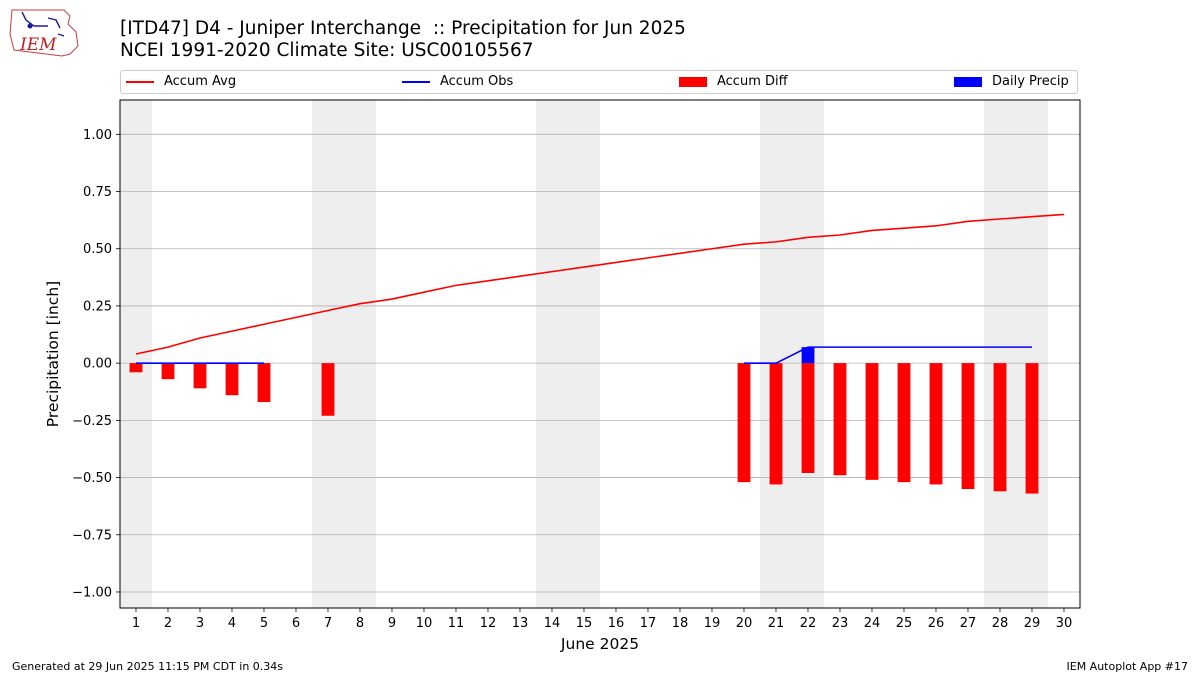 This screenshot has height=675, width=1200. Describe the element at coordinates (97, 249) in the screenshot. I see `y-tick-label: 0.50` at that location.